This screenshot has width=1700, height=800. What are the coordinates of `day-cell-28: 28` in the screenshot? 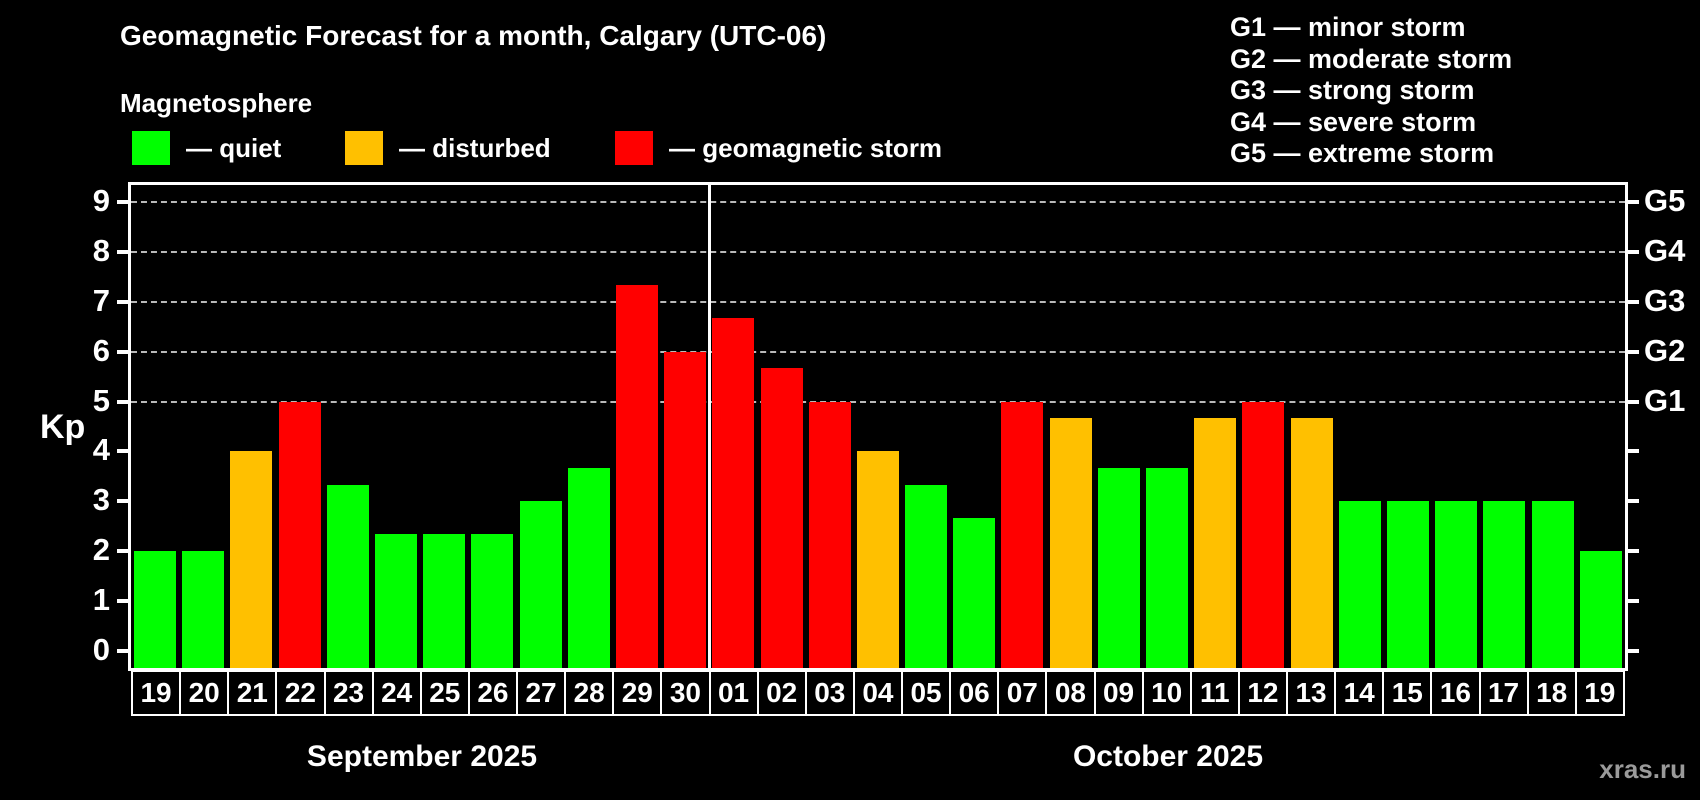 It's located at (589, 693).